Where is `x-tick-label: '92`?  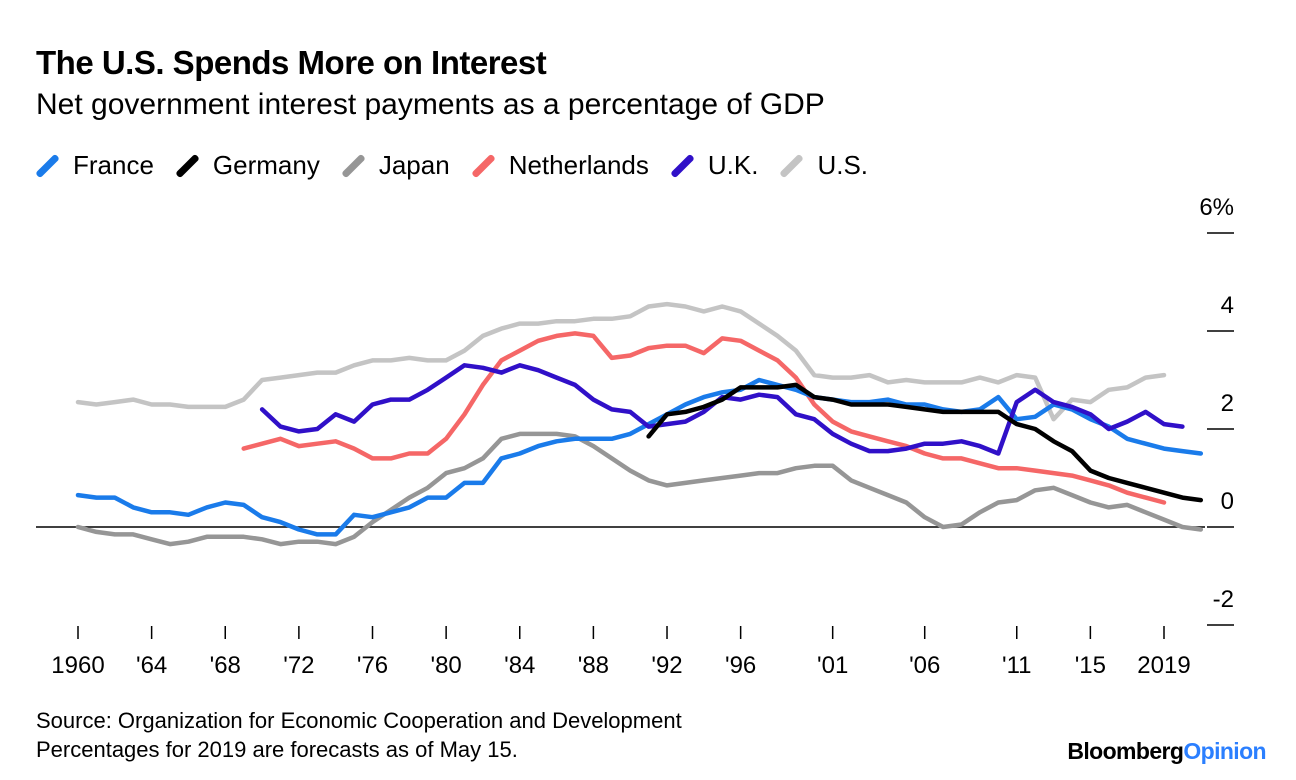 x-tick-label: '92 is located at coordinates (666, 665).